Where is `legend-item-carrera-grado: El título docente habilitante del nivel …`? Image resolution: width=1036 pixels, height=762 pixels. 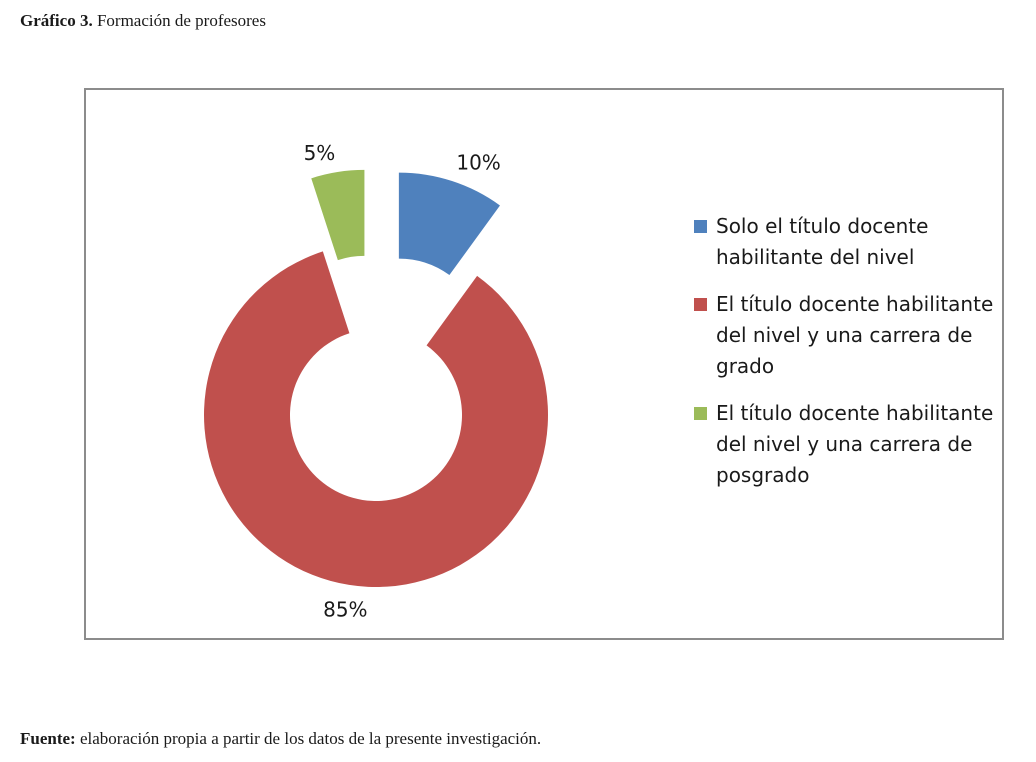 legend-item-carrera-grado: El título docente habilitante del nivel … is located at coordinates (844, 335).